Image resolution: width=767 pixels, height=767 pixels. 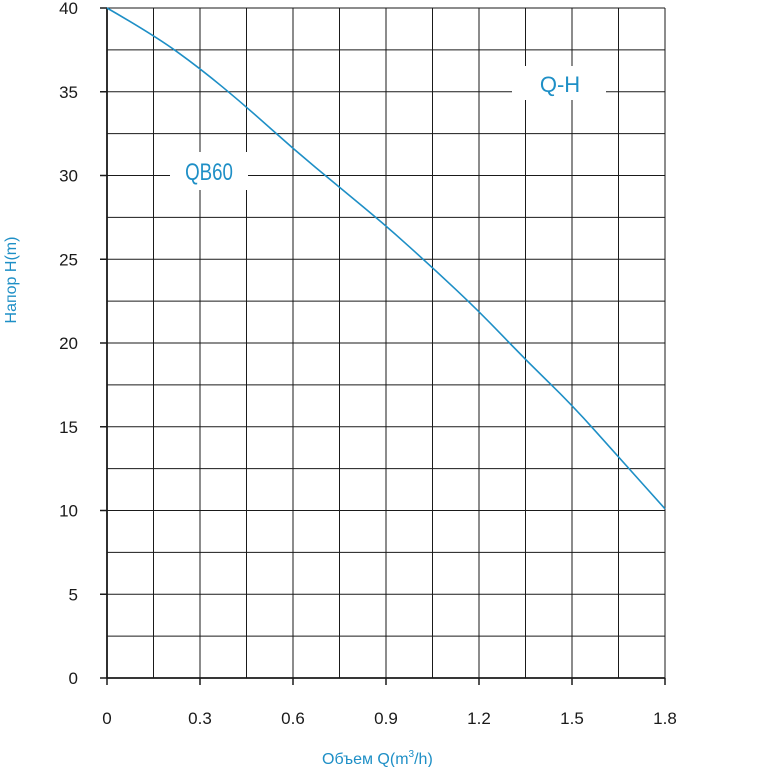 What do you see at coordinates (68, 176) in the screenshot?
I see `y-tick-label: 30` at bounding box center [68, 176].